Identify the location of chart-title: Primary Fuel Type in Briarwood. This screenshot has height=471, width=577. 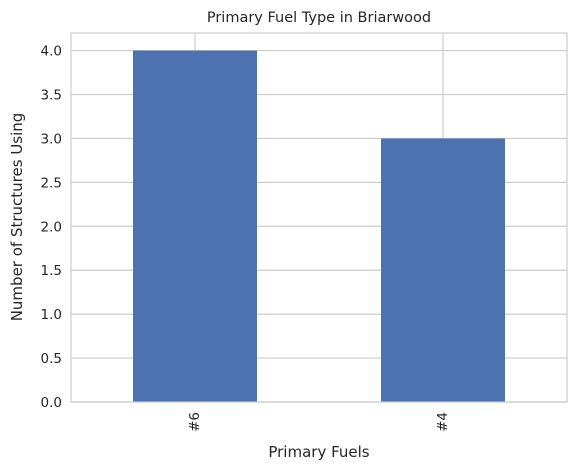
(319, 18).